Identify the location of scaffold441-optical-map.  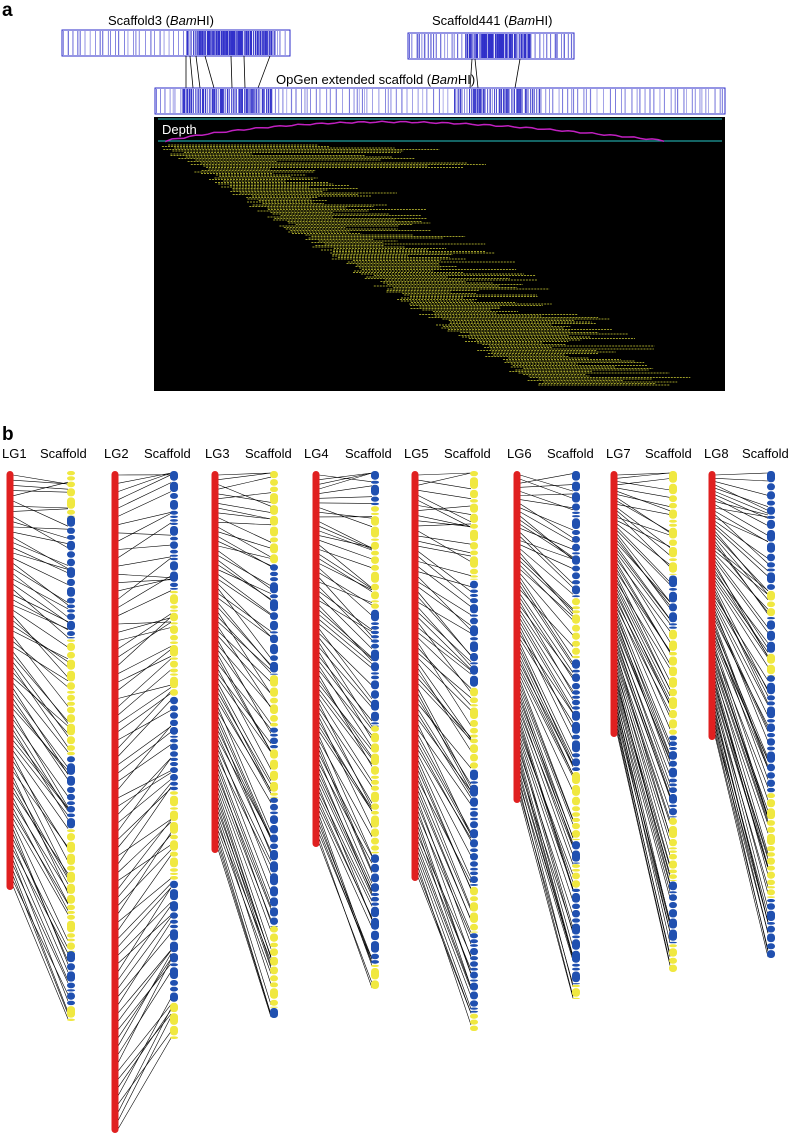
(491, 46).